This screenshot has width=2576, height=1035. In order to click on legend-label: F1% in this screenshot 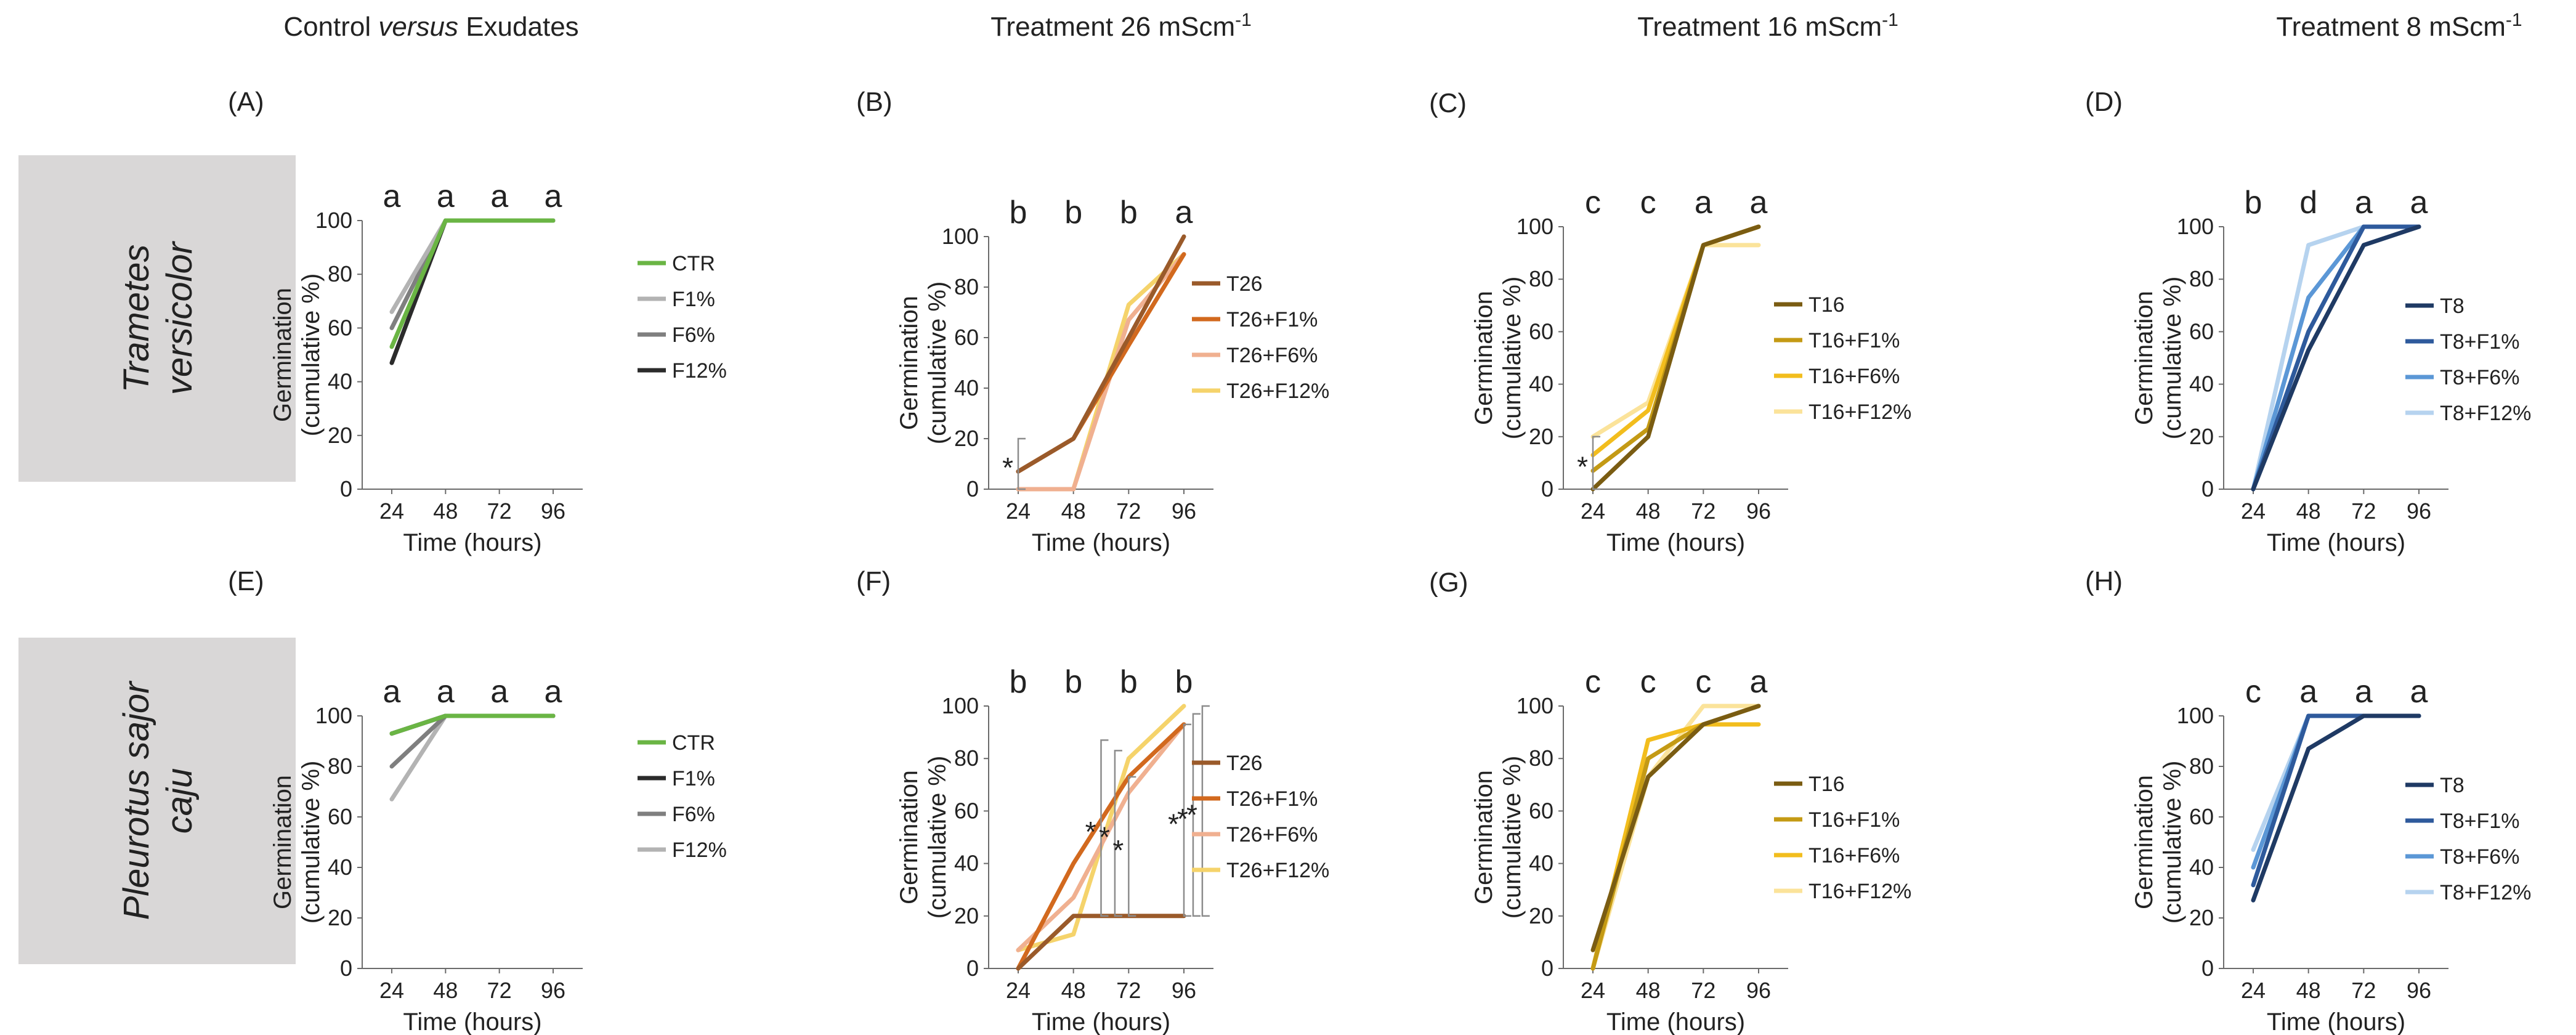, I will do `click(693, 778)`.